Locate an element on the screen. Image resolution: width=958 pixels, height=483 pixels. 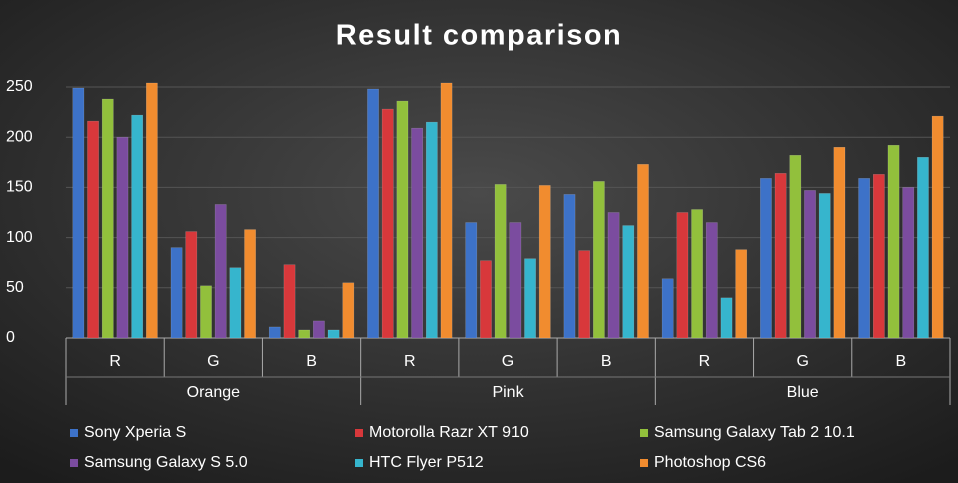
legend-label: Photoshop CS6 is located at coordinates (710, 462).